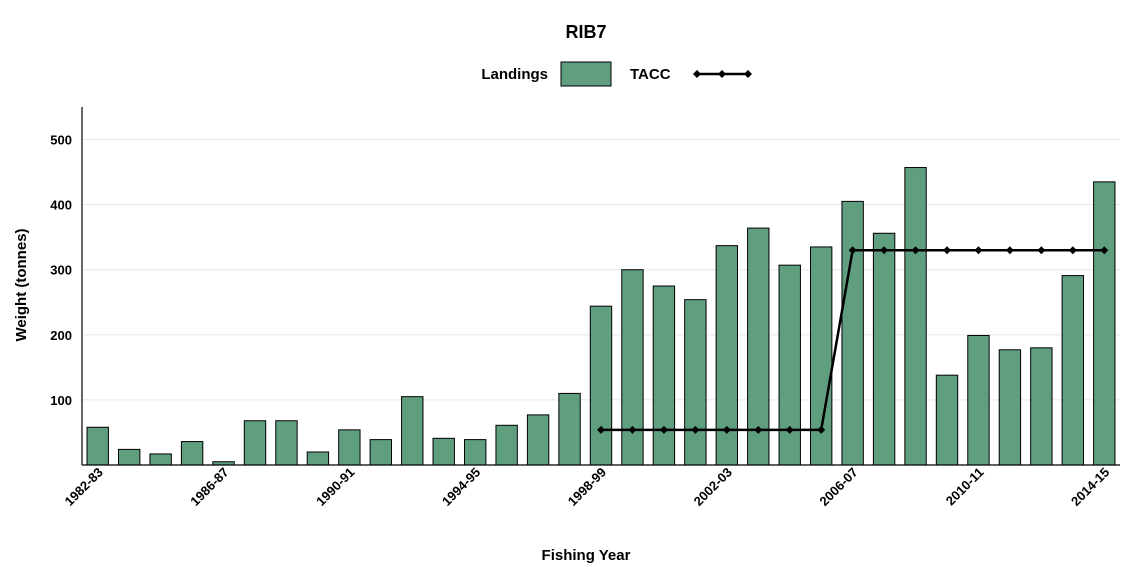  I want to click on x-tick-label: 1982-83, so click(83, 487).